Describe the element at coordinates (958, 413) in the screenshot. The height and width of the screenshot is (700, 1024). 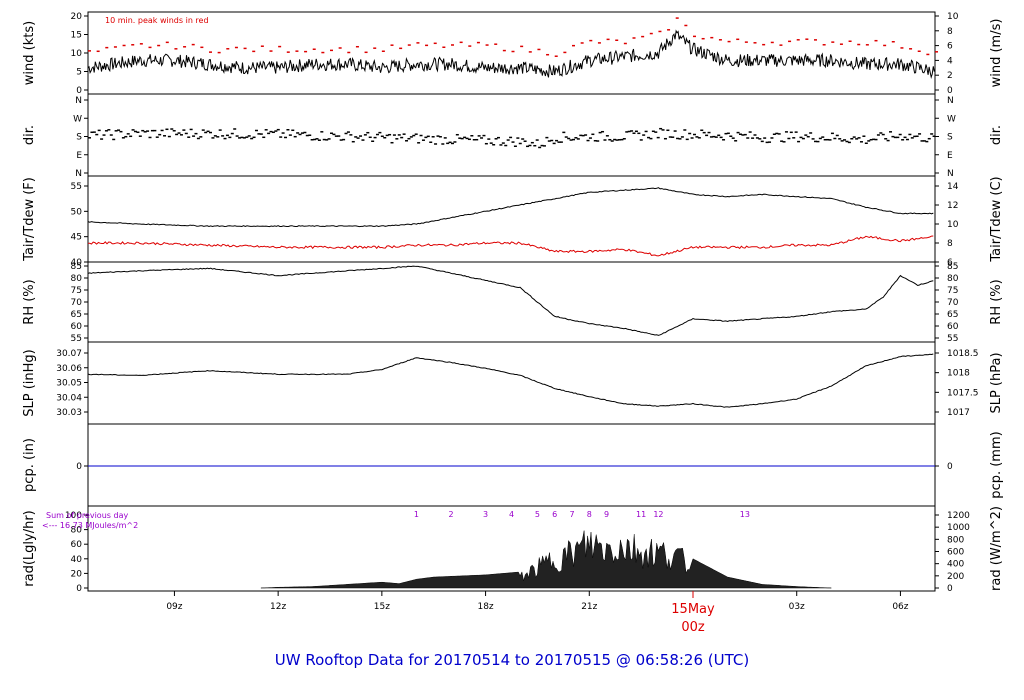
I see `right-tick-label: 1017` at that location.